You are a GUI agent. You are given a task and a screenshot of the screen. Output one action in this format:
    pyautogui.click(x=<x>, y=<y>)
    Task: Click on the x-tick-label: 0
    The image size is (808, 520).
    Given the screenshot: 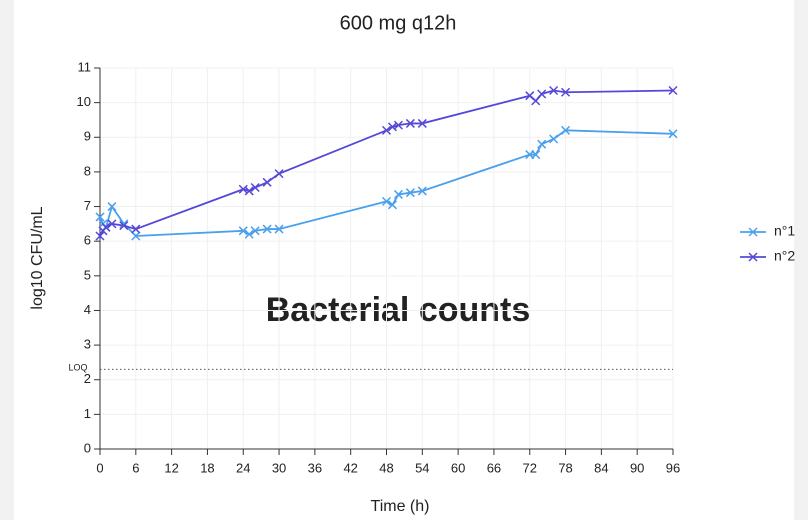 What is the action you would take?
    pyautogui.click(x=99, y=467)
    